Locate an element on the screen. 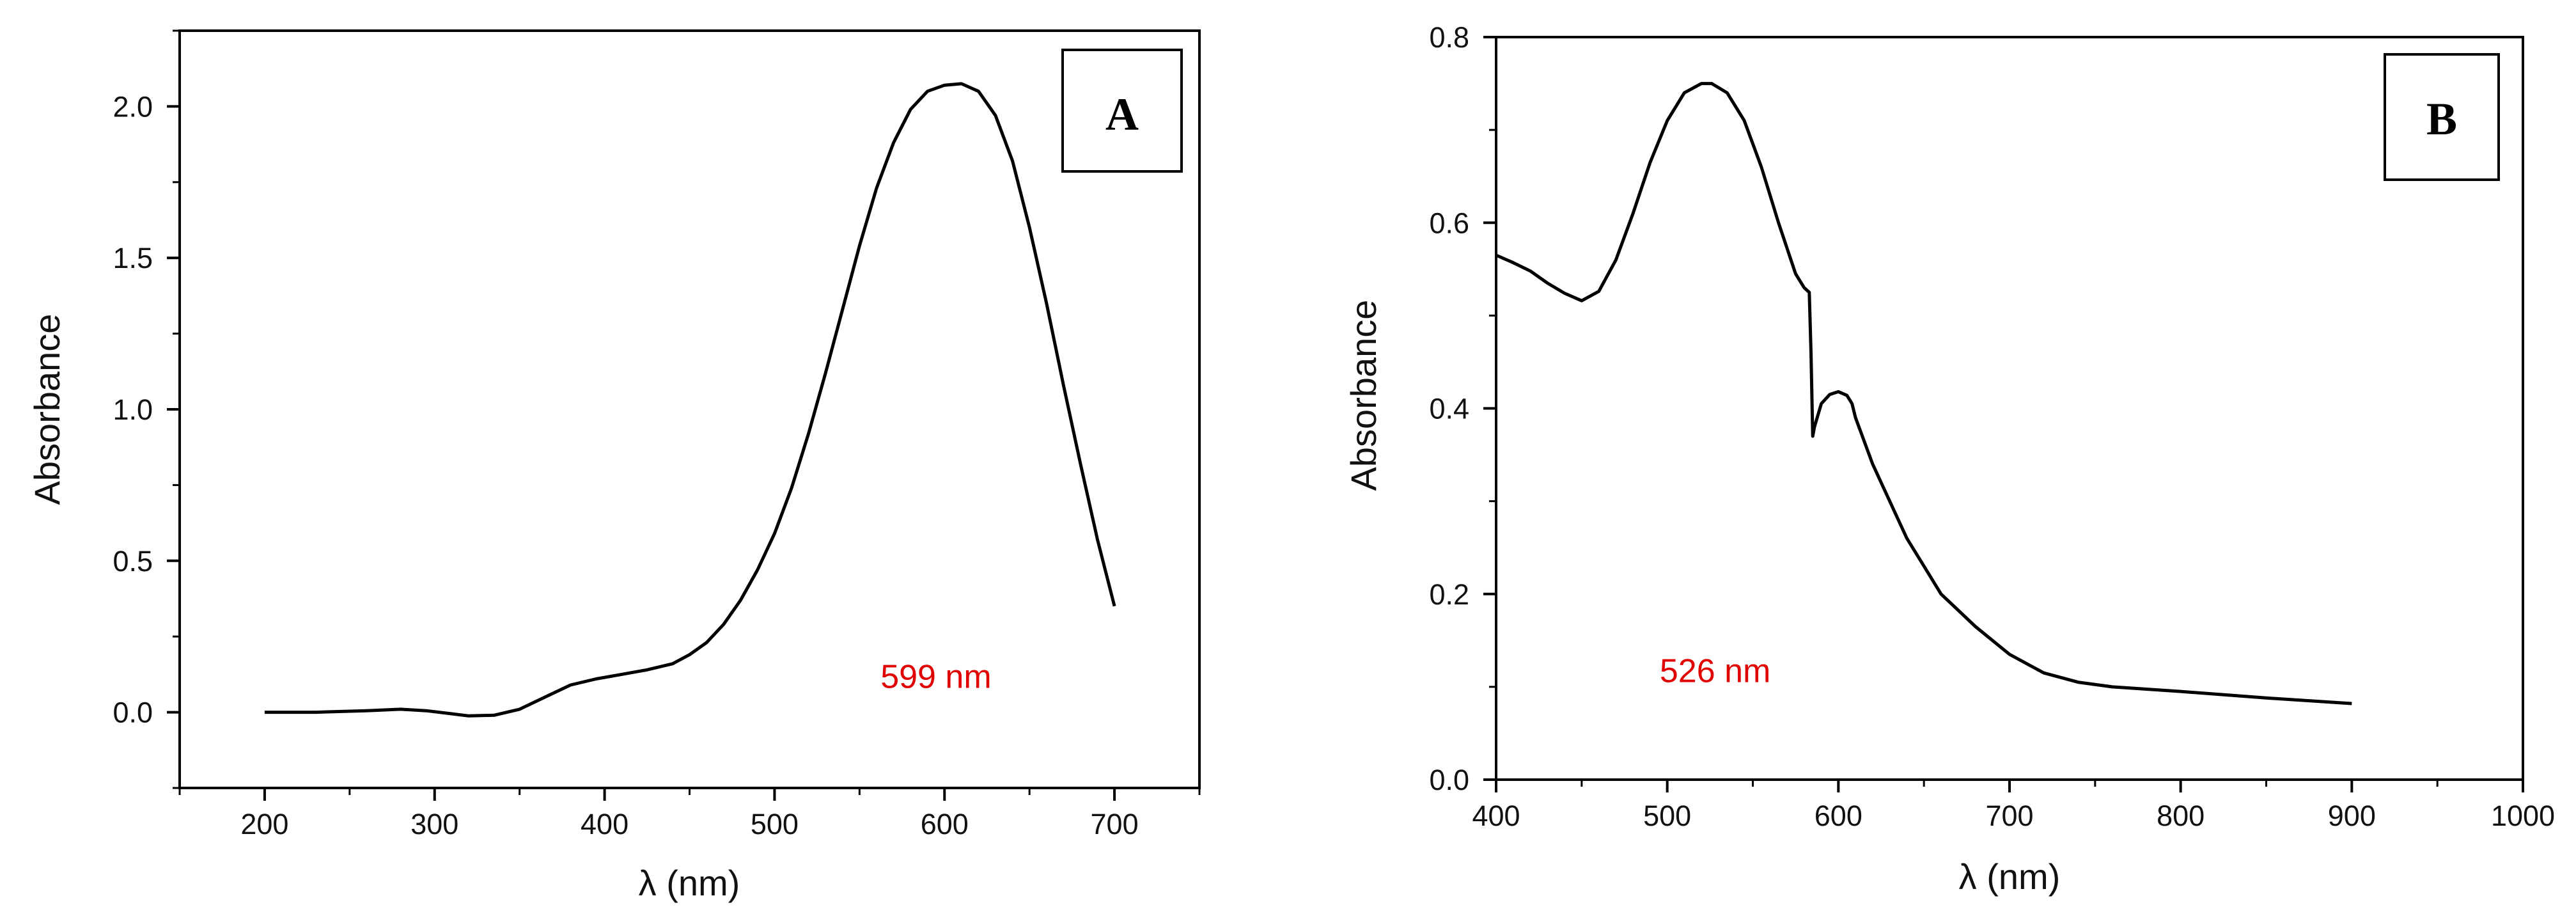  y-tick-label: 1.5 is located at coordinates (133, 258).